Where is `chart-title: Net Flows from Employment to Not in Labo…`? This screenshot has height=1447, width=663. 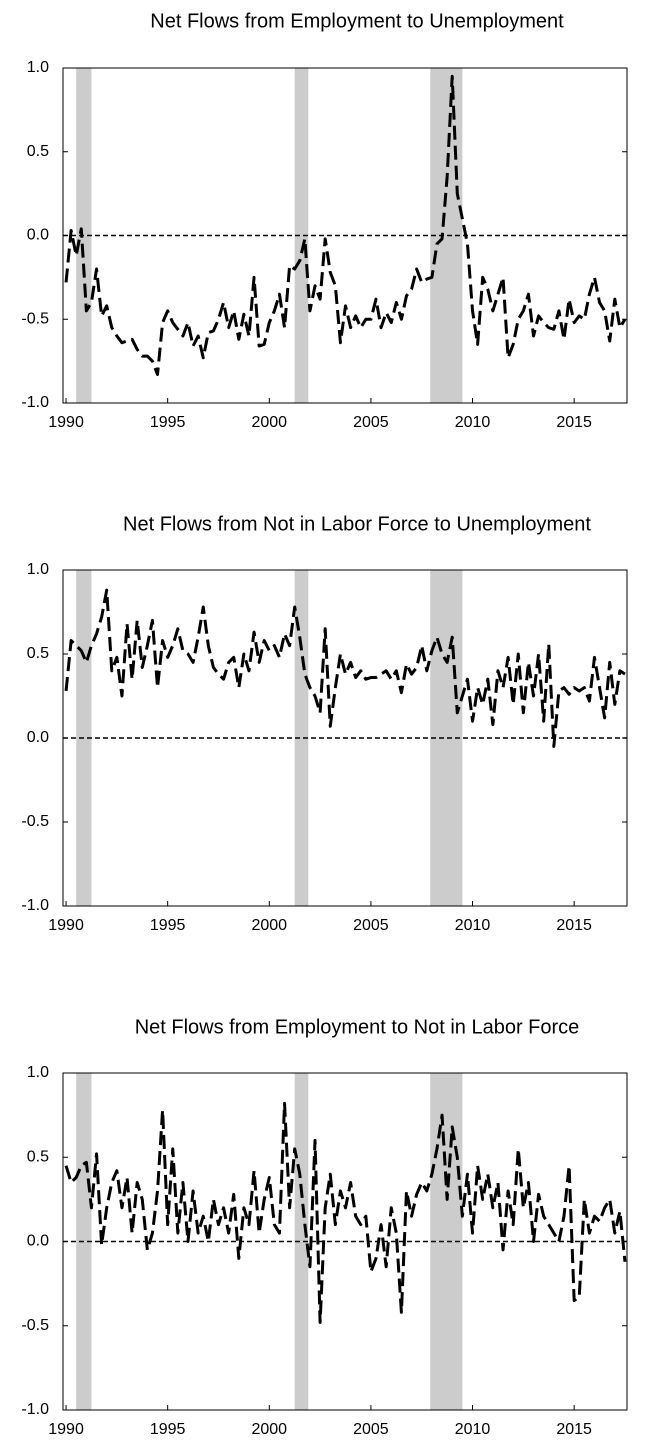 chart-title: Net Flows from Employment to Not in Labo… is located at coordinates (357, 1027).